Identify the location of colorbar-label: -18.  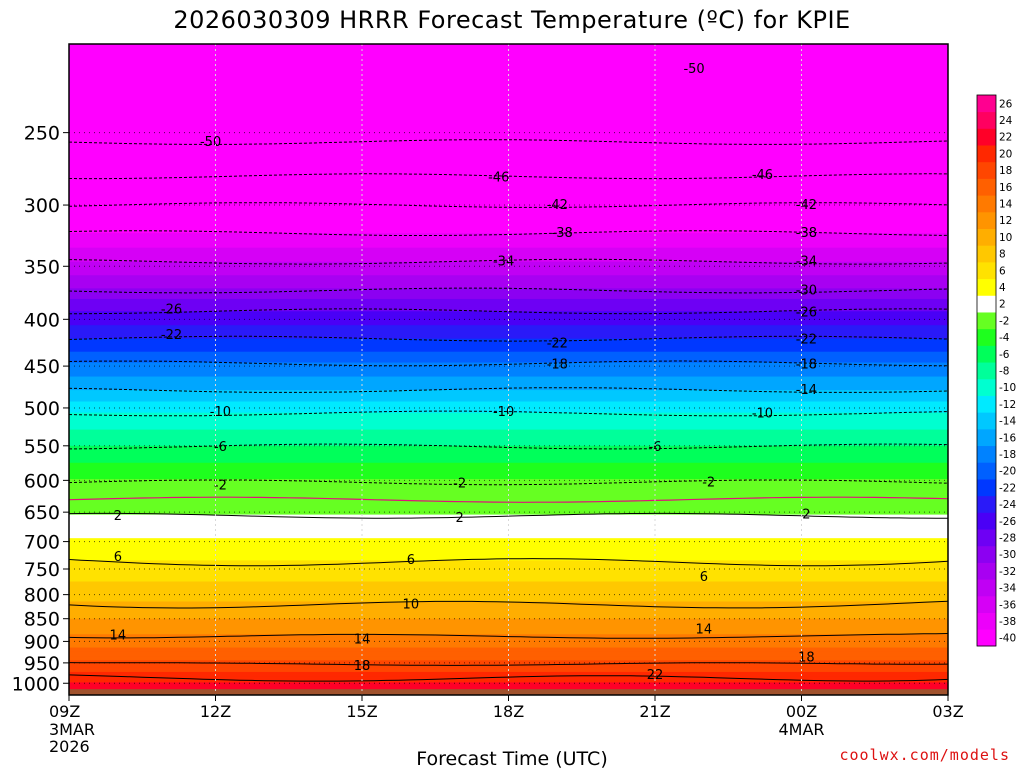
(1007, 455).